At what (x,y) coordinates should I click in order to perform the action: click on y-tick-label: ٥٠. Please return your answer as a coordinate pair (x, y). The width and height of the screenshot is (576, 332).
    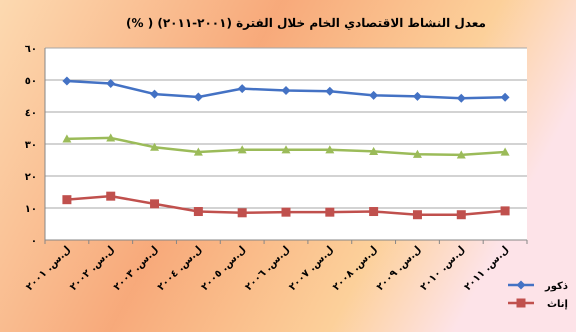
    Looking at the image, I should click on (30, 81).